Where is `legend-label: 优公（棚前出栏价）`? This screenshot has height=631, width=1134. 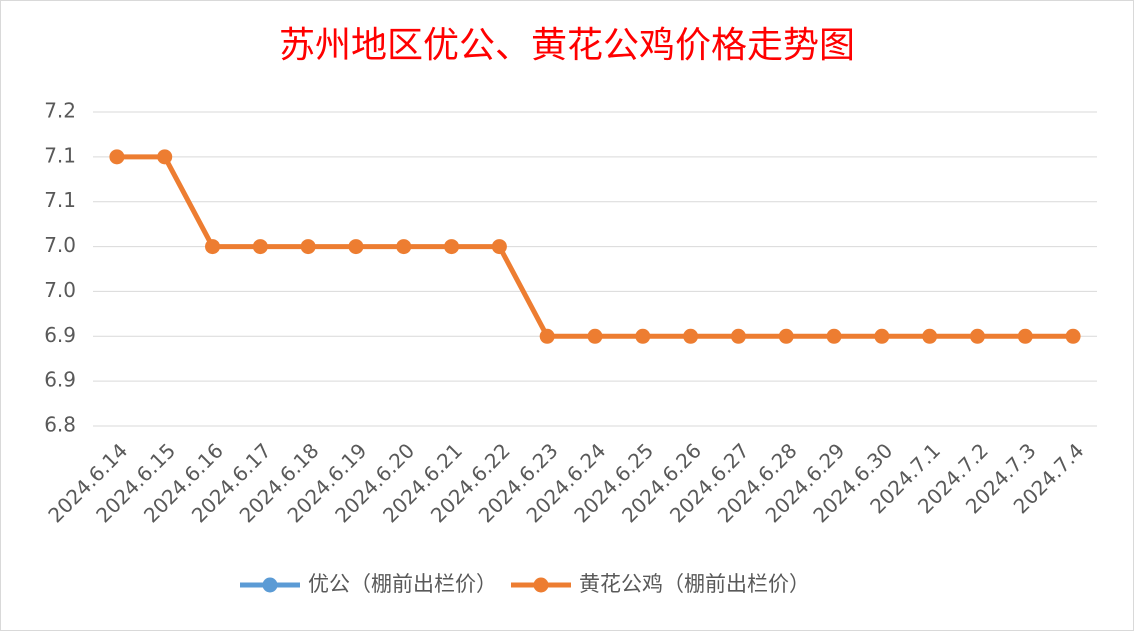 legend-label: 优公（棚前出栏价） is located at coordinates (402, 584).